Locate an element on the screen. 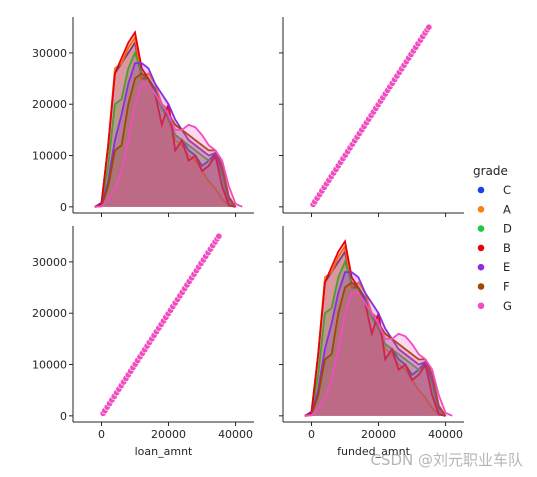 The width and height of the screenshot is (537, 477). legend-item-F: F is located at coordinates (493, 287).